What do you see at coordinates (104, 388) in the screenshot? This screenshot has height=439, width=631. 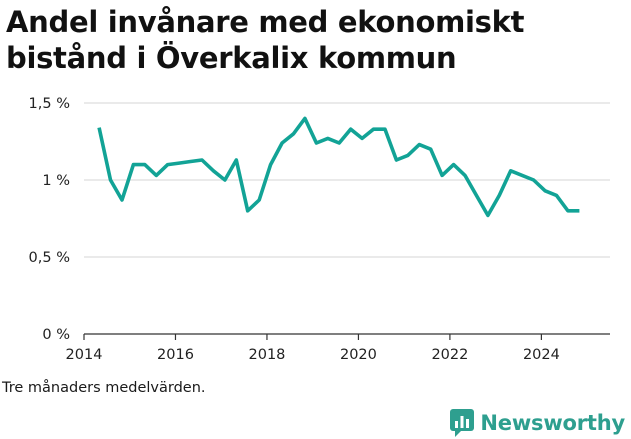 I see `footnote: Tre månaders medelvärden.` at bounding box center [104, 388].